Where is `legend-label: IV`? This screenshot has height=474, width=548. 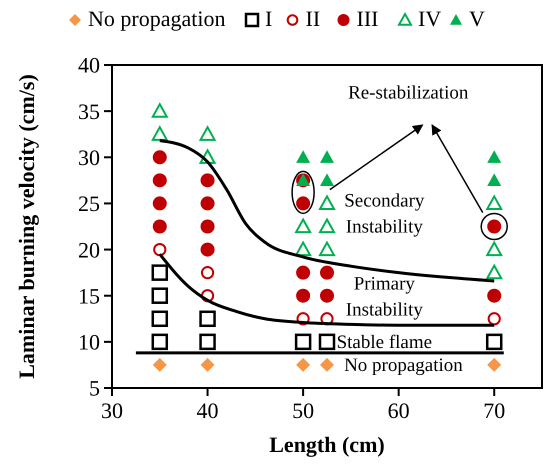 legend-label: IV is located at coordinates (430, 18).